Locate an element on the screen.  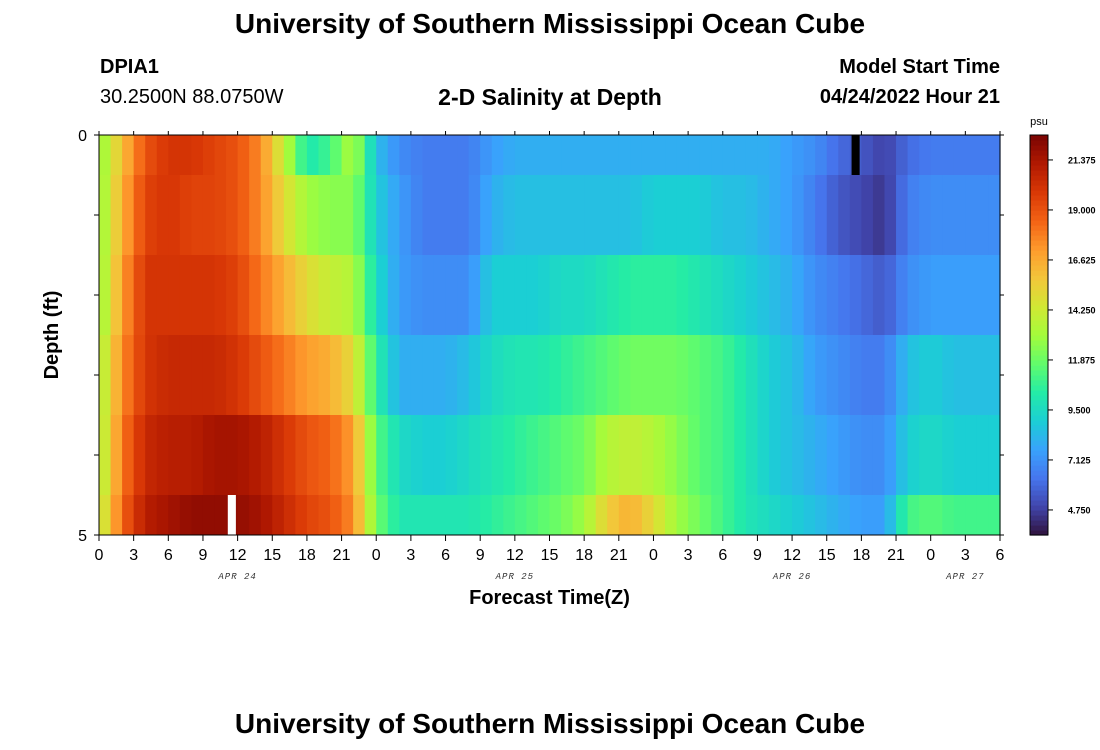
x-tick-label: 21 is located at coordinates (619, 555).